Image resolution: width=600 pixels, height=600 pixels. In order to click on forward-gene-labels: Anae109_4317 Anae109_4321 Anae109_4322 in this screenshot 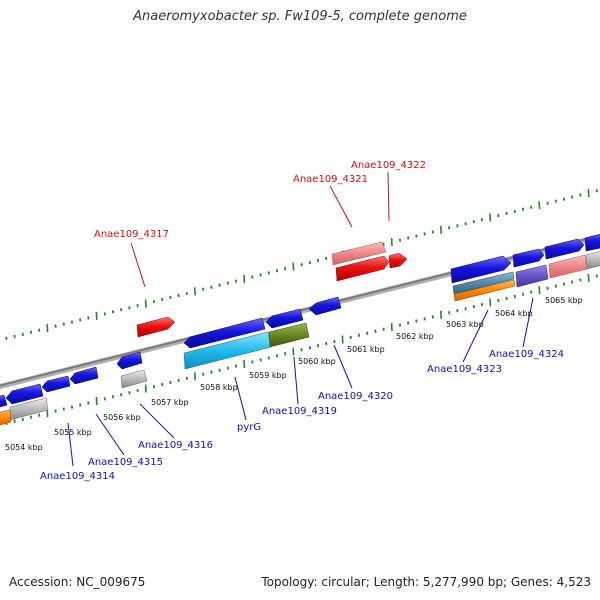, I will do `click(260, 200)`.